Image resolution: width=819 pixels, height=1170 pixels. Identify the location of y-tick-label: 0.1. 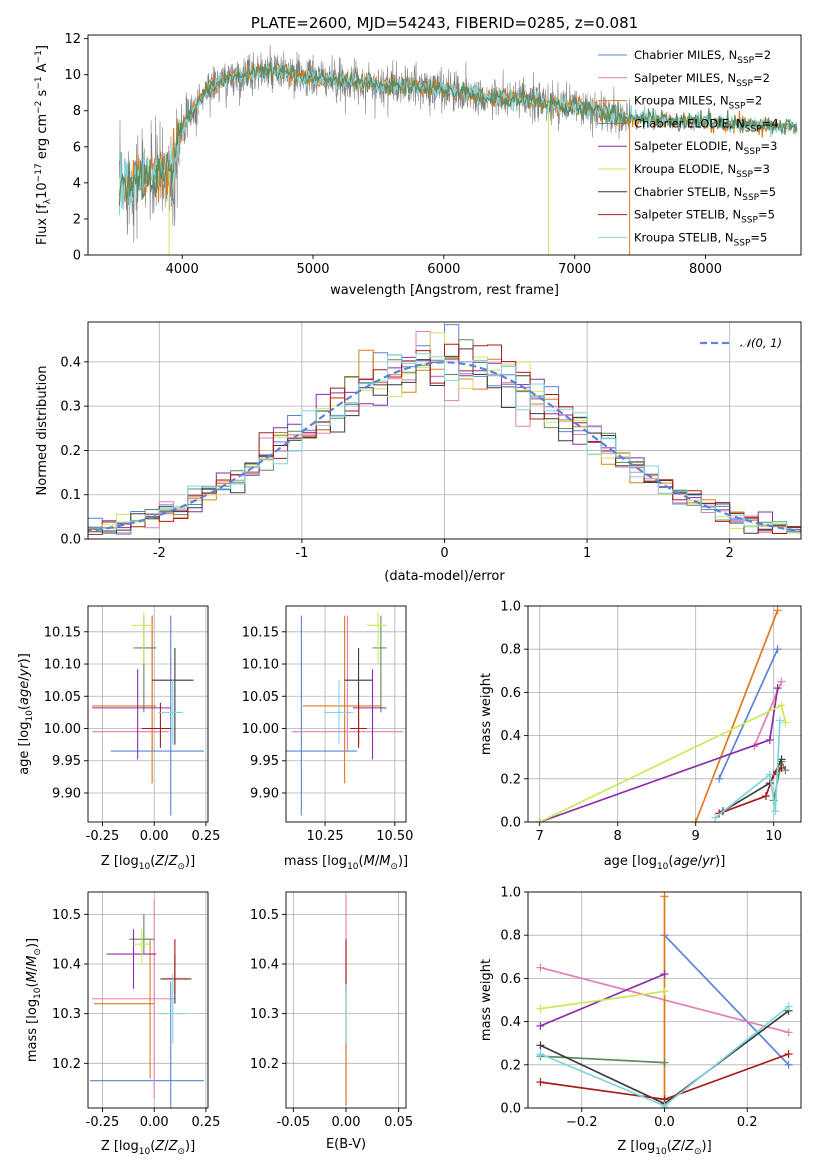
(70, 495).